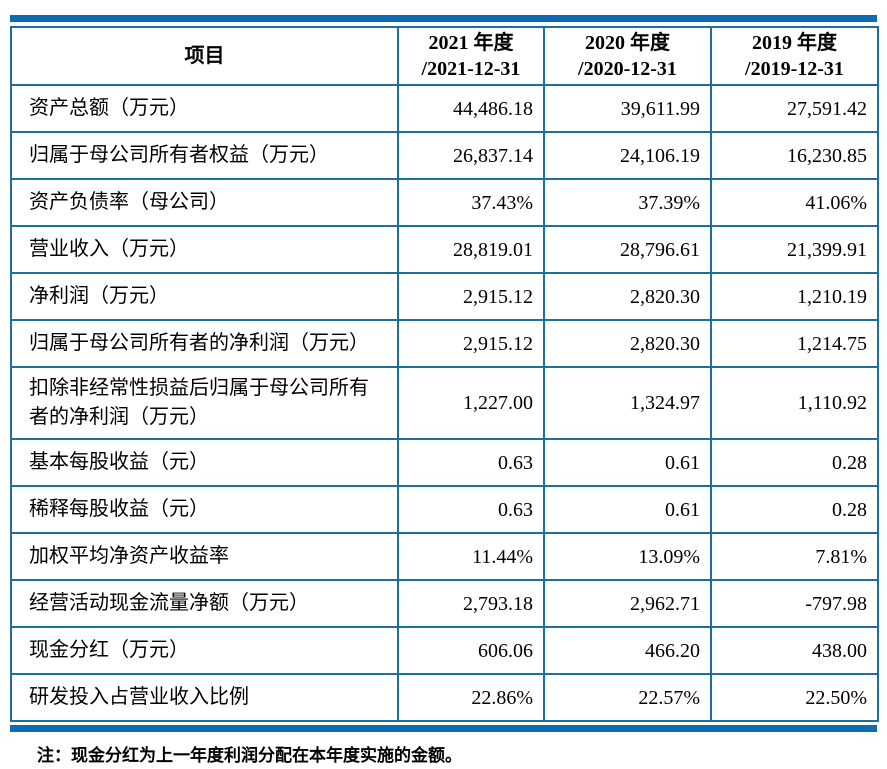  I want to click on row-label: 资产总额（万元）, so click(204, 108).